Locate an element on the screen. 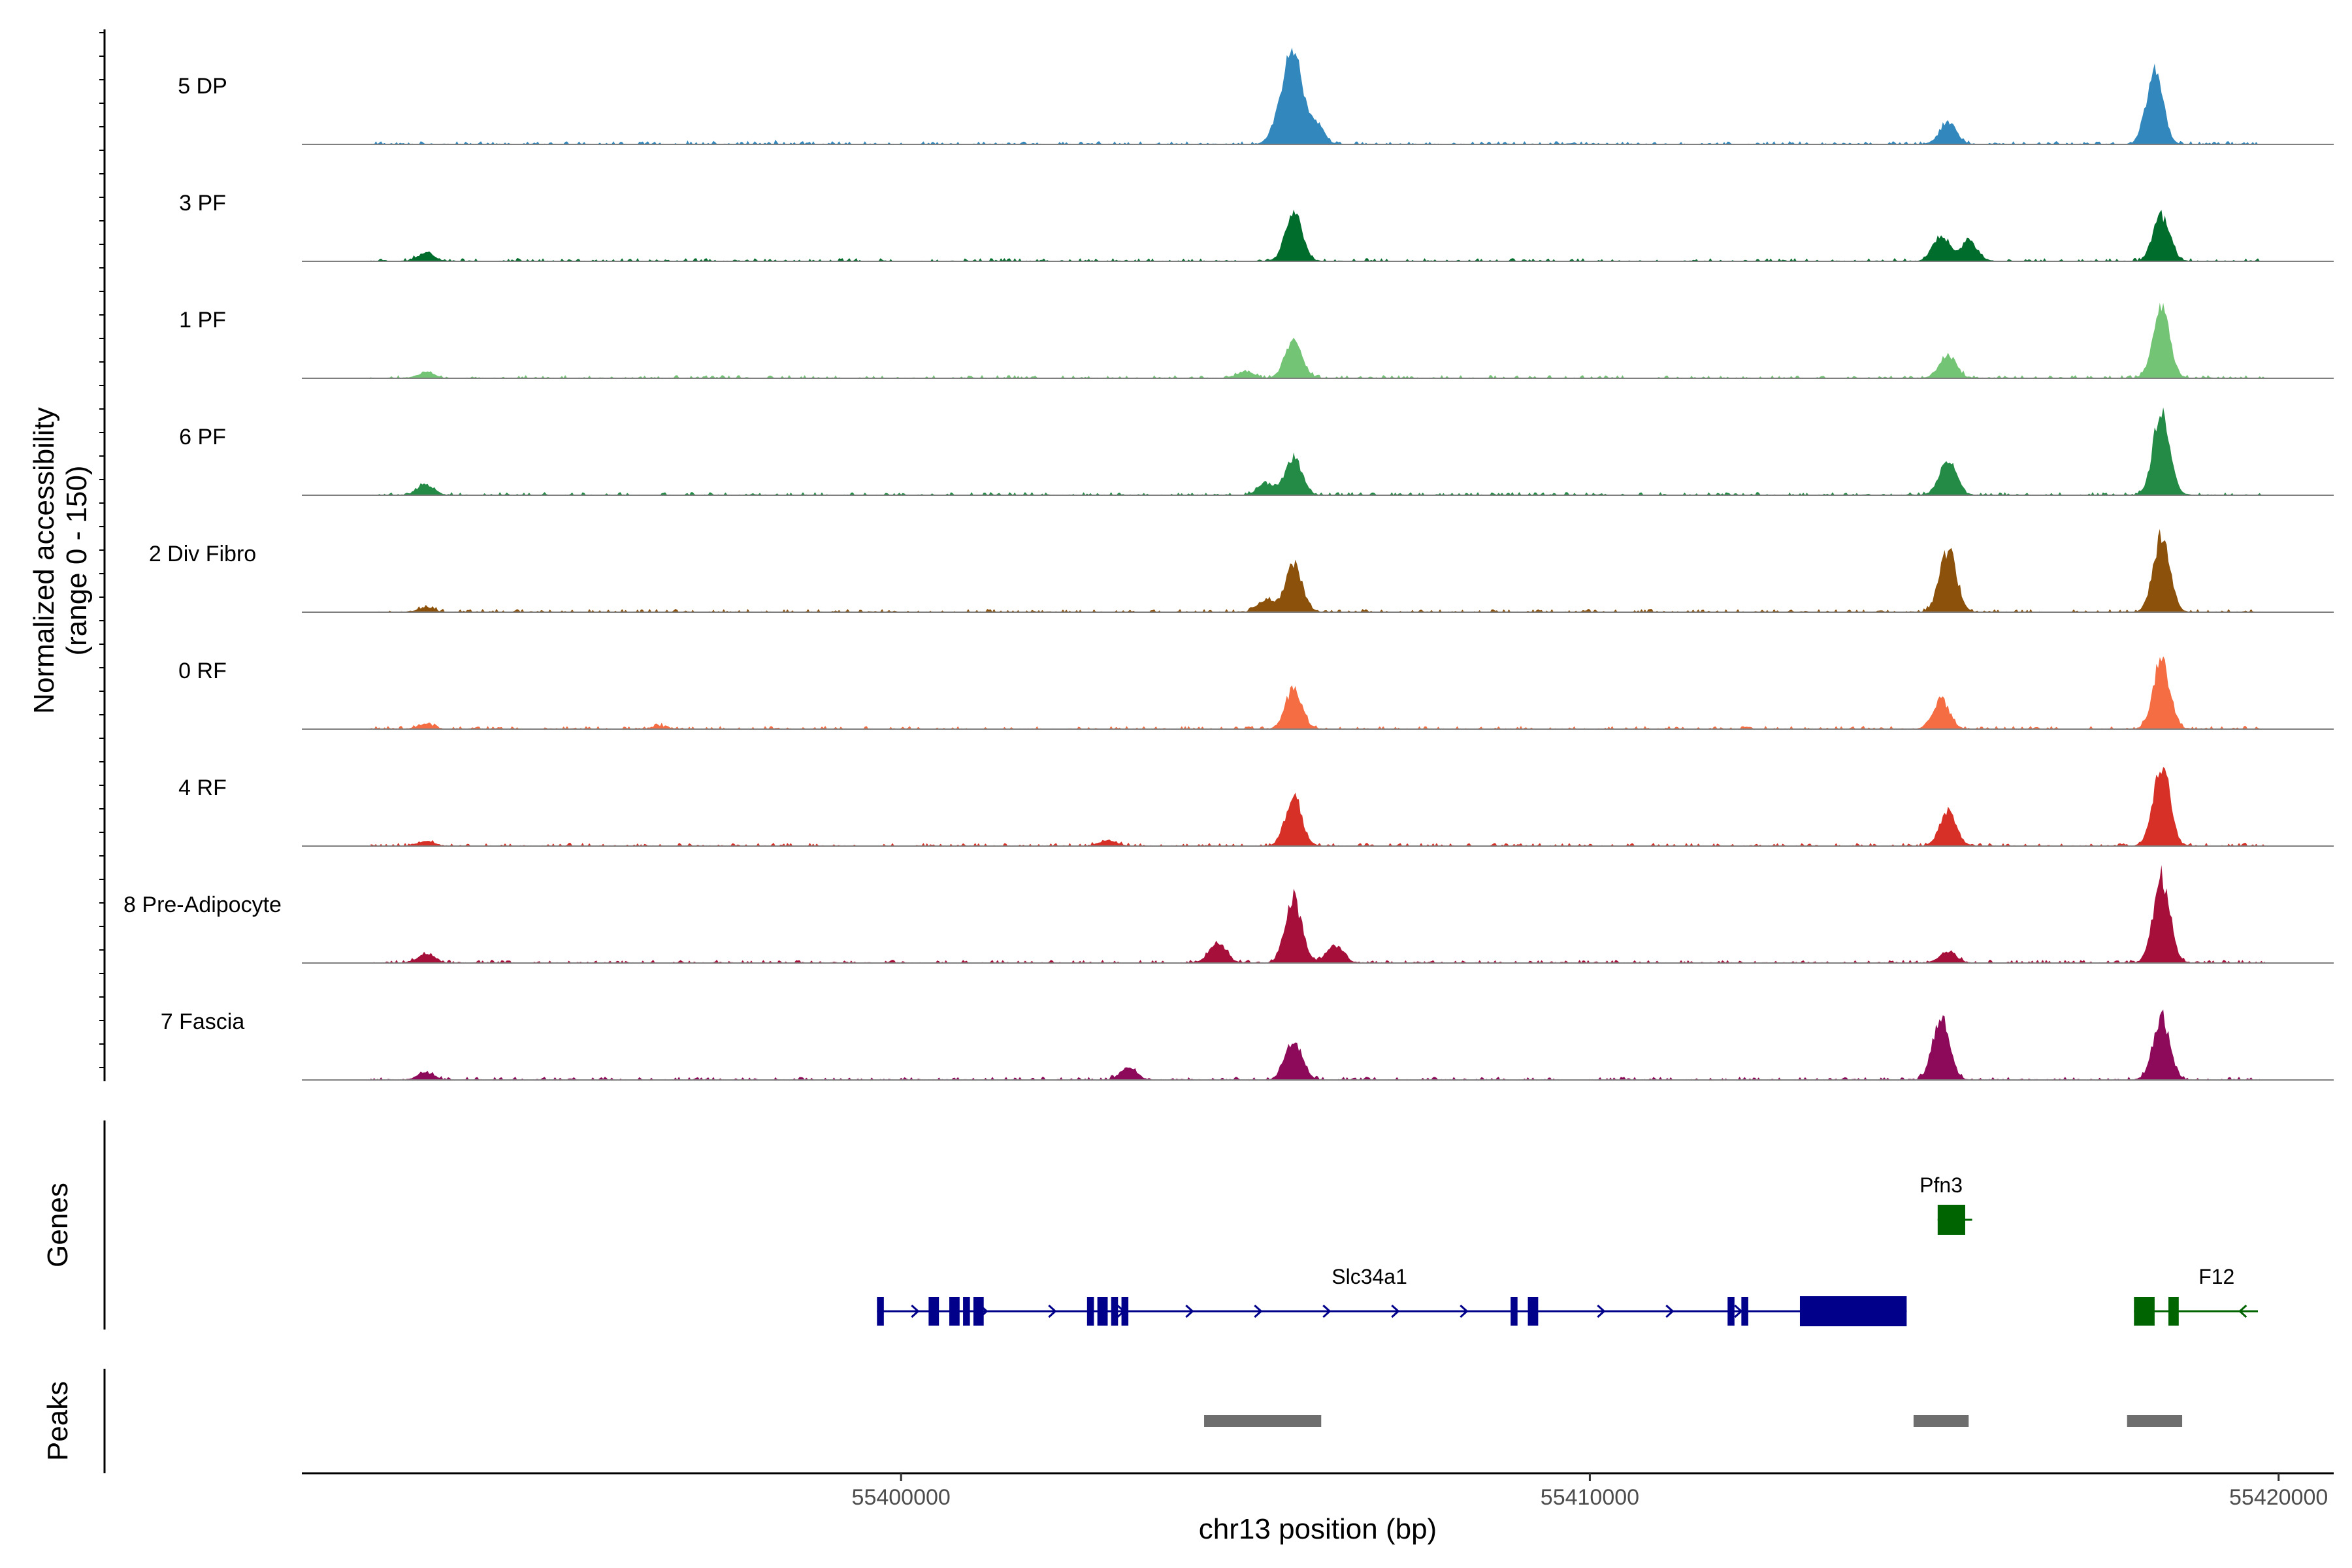 Image resolution: width=2352 pixels, height=1568 pixels. x-axis-ticks: 55400000 55410000 55420000 is located at coordinates (1590, 1491).